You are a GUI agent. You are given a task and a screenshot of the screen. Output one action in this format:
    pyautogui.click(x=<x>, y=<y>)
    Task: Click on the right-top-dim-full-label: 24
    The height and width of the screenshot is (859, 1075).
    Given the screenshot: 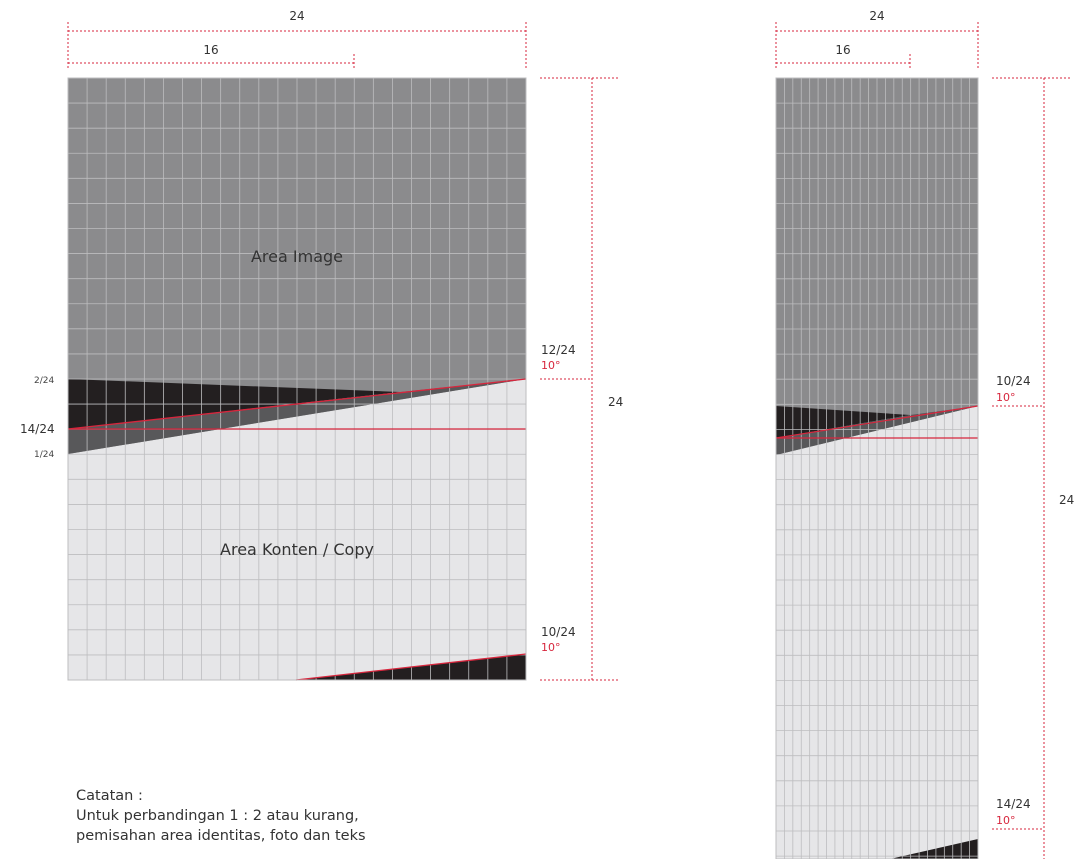 What is the action you would take?
    pyautogui.click(x=876, y=16)
    